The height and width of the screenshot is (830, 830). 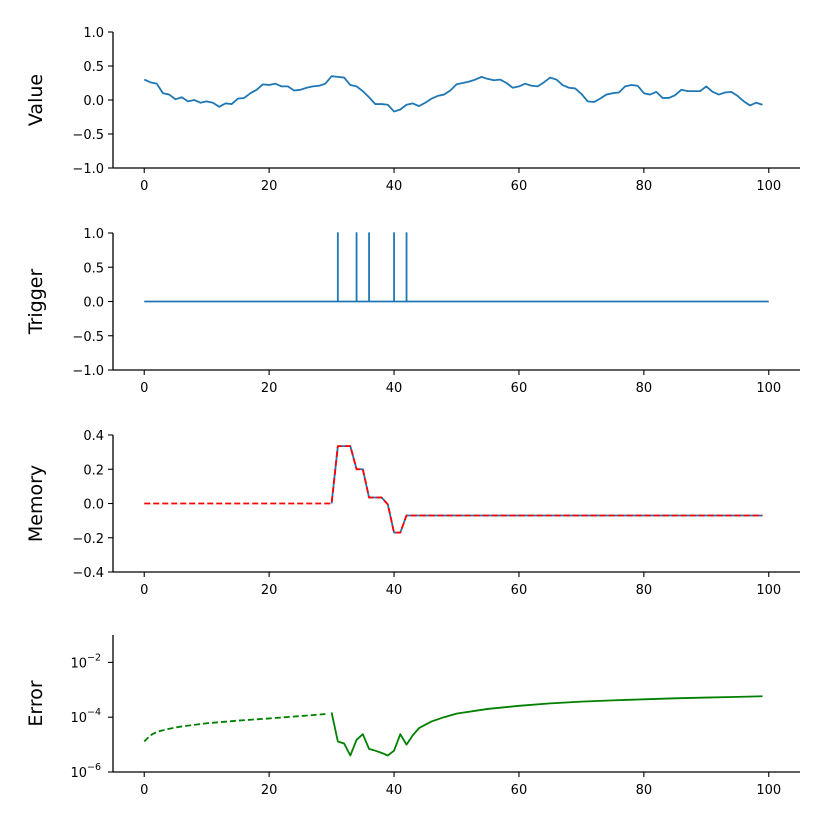 What do you see at coordinates (234, 728) in the screenshot?
I see `series-line-error-before` at bounding box center [234, 728].